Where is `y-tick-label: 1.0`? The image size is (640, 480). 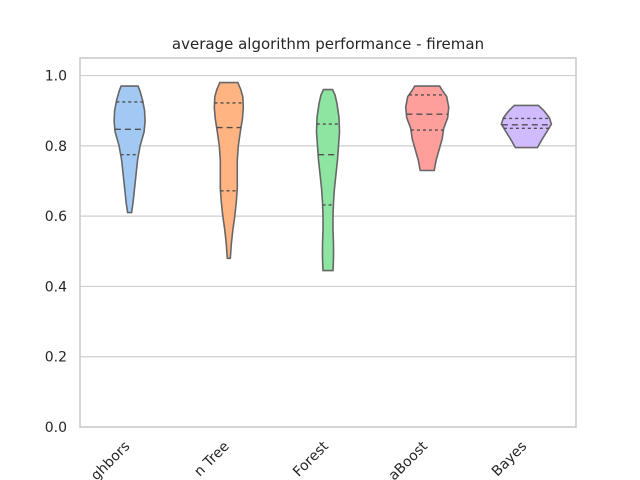
y-tick-label: 1.0 is located at coordinates (56, 77).